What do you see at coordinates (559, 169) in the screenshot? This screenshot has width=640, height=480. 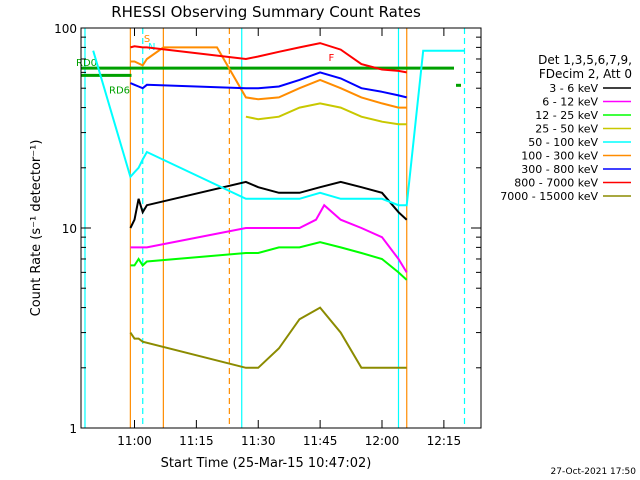 I see `legend-label-6: 300 - 800 keV` at bounding box center [559, 169].